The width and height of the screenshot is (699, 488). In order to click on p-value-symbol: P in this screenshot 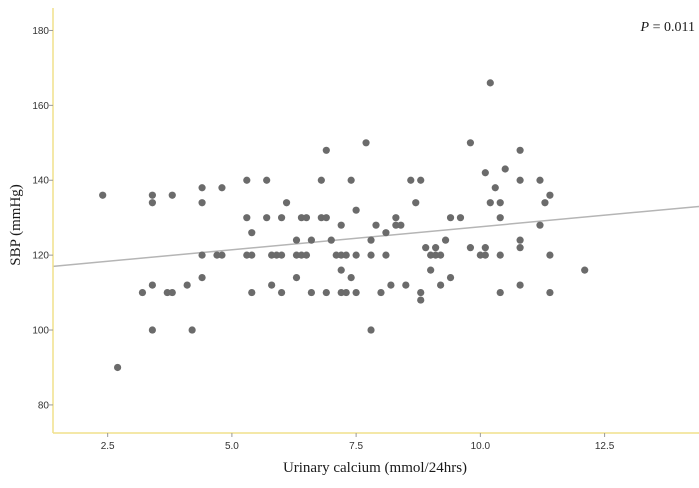, I will do `click(645, 27)`.